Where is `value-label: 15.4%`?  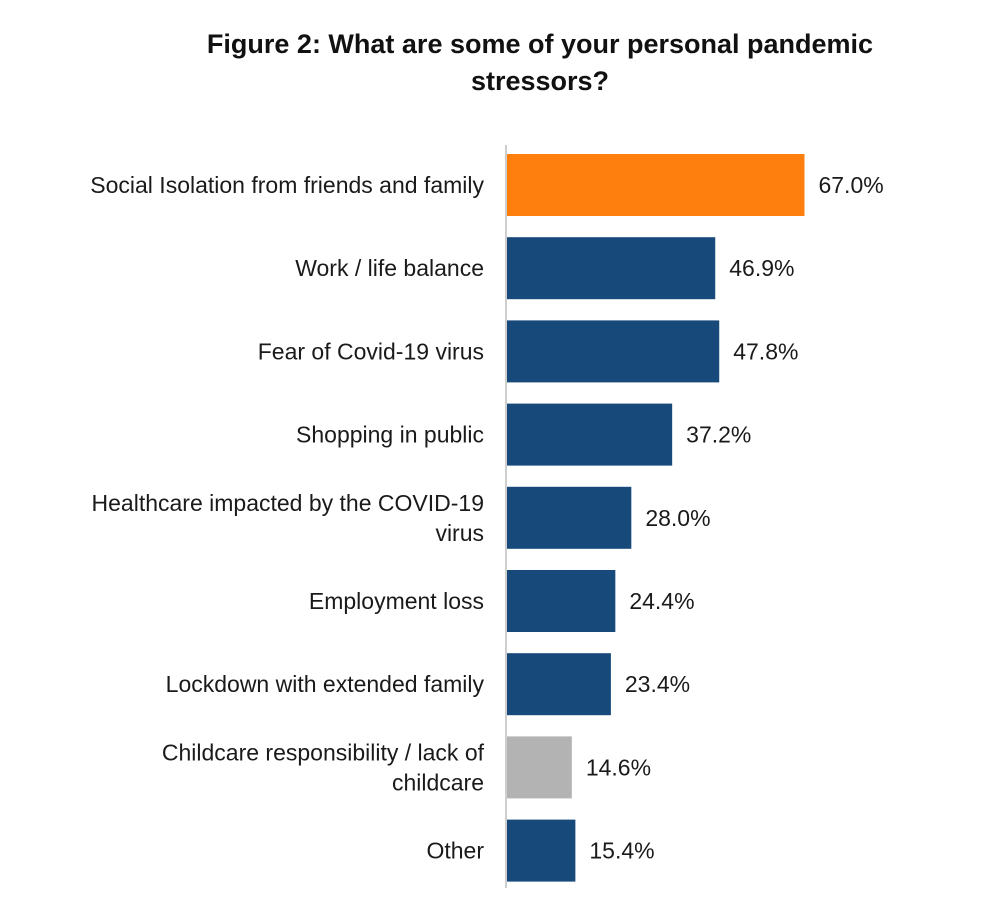
value-label: 15.4% is located at coordinates (621, 851).